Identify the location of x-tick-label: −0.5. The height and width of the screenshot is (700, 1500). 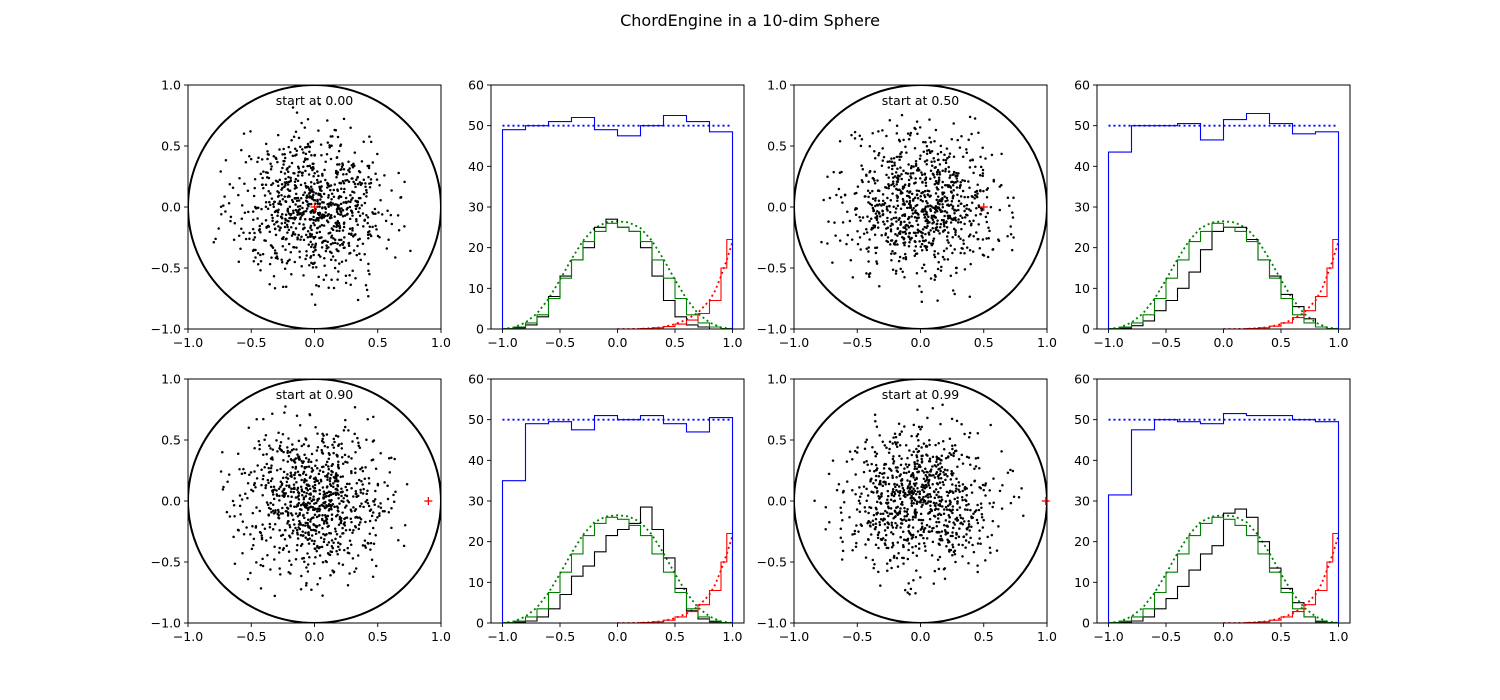
(560, 636).